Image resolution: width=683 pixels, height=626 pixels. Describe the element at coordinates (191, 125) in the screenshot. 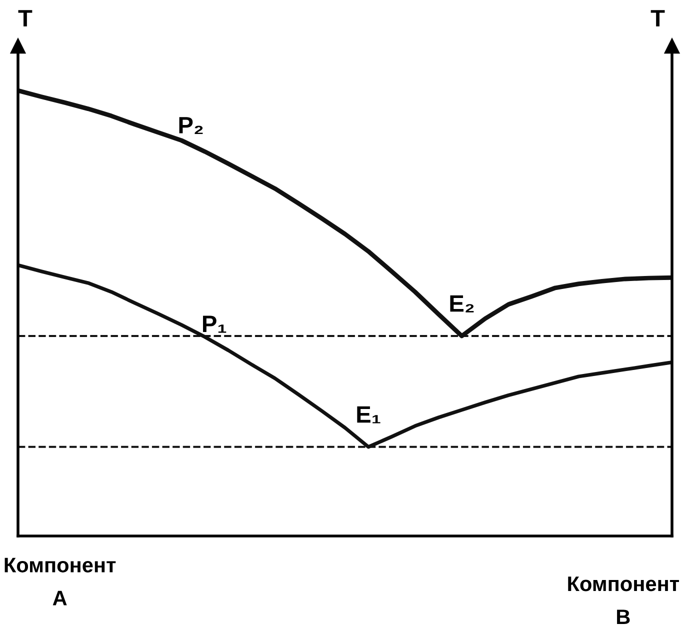

I see `series-label: P₂` at that location.